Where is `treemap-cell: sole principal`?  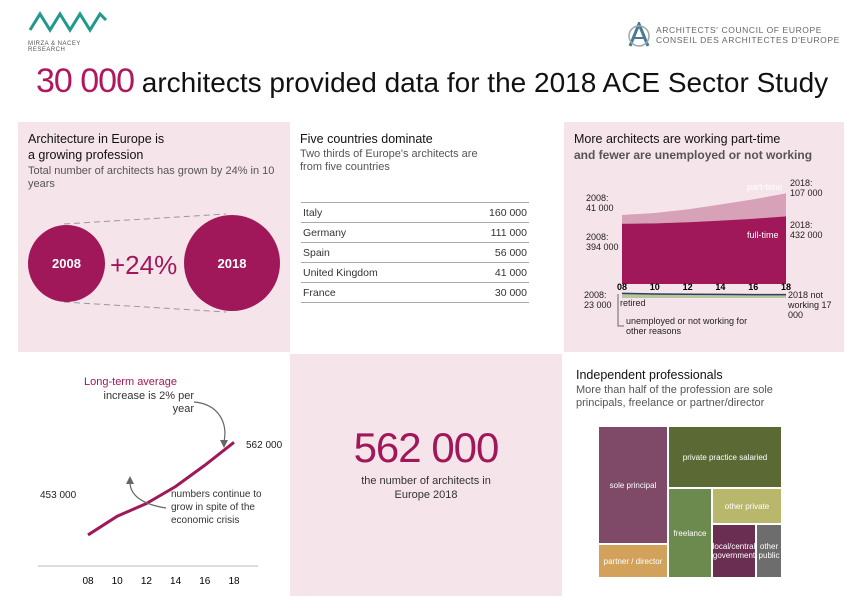 treemap-cell: sole principal is located at coordinates (633, 485).